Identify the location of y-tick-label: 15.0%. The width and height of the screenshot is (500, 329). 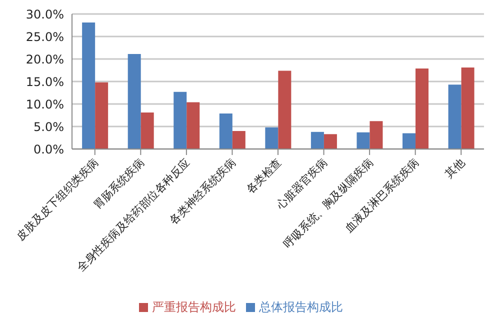
(45, 81).